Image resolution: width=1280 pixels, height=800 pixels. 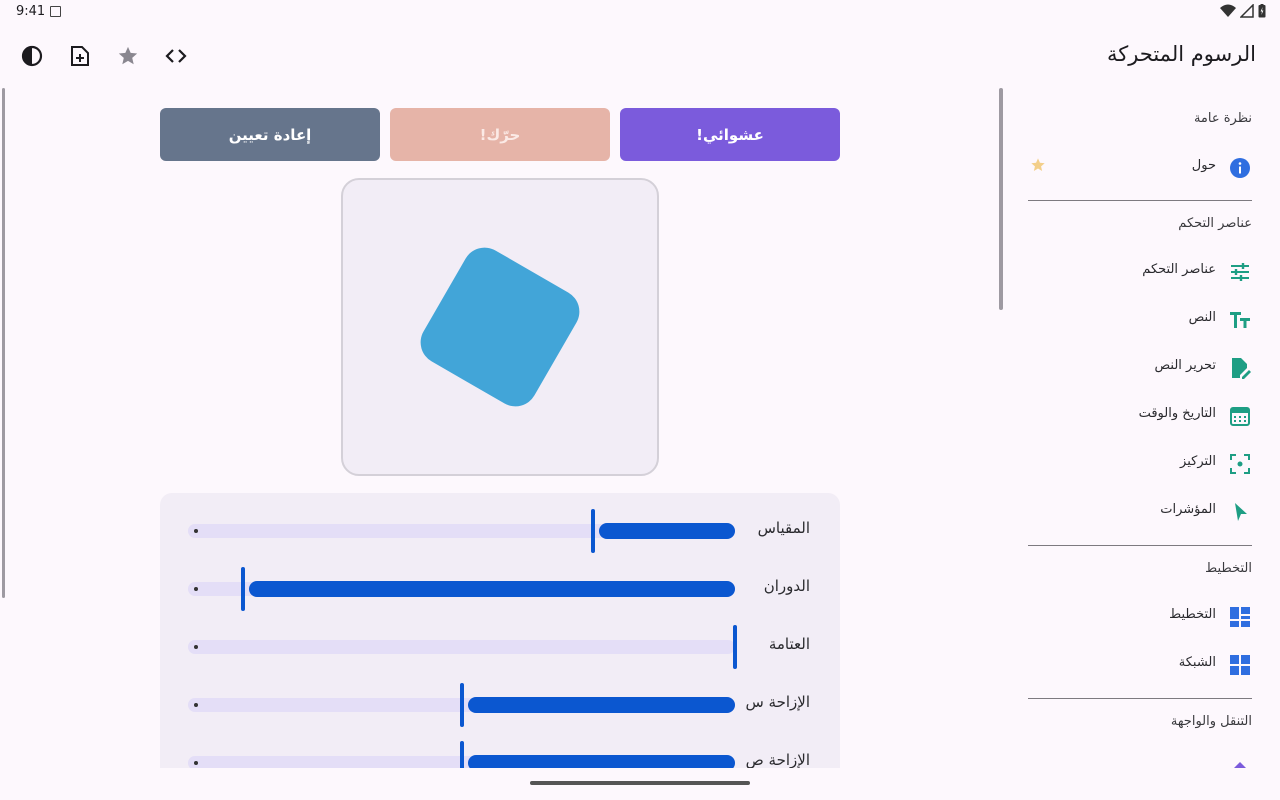 I want to click on nav-item-date-time: التاريخ والوقت, so click(x=1140, y=416).